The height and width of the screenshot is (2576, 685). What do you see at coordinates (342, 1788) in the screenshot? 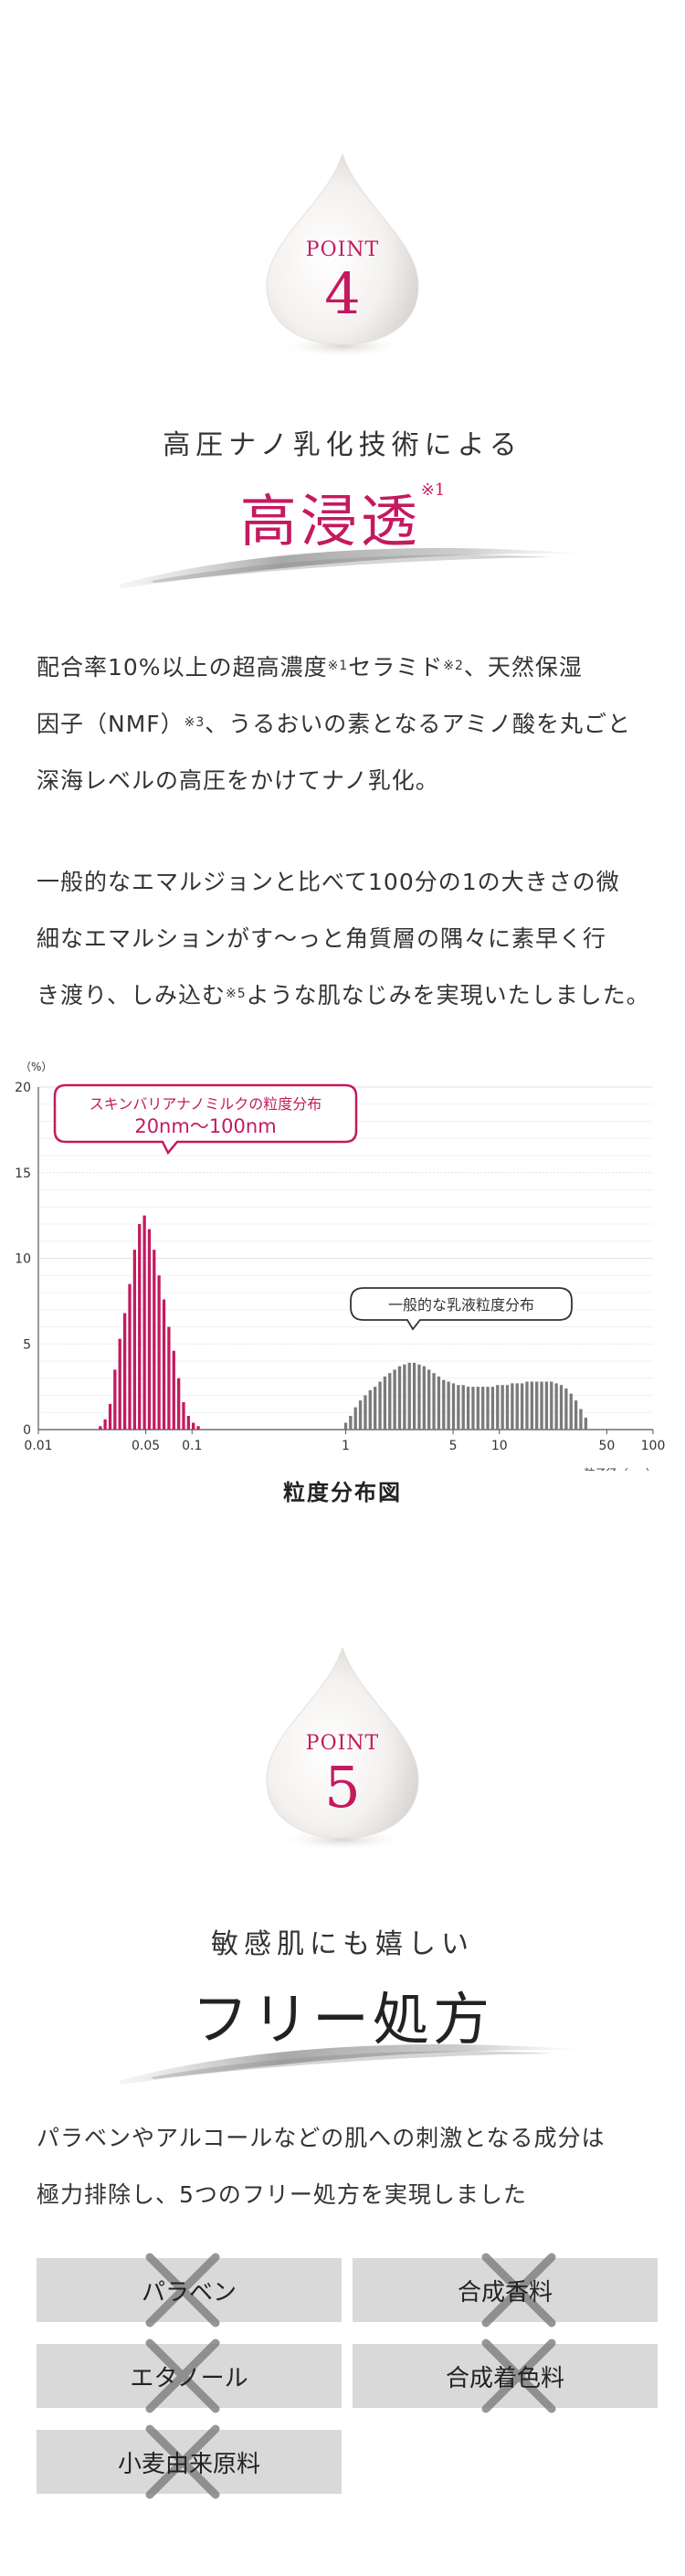
I see `point5-number: 5` at bounding box center [342, 1788].